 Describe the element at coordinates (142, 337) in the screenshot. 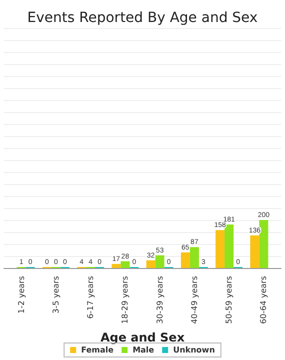

I see `x-axis-title: Age and Sex` at that location.